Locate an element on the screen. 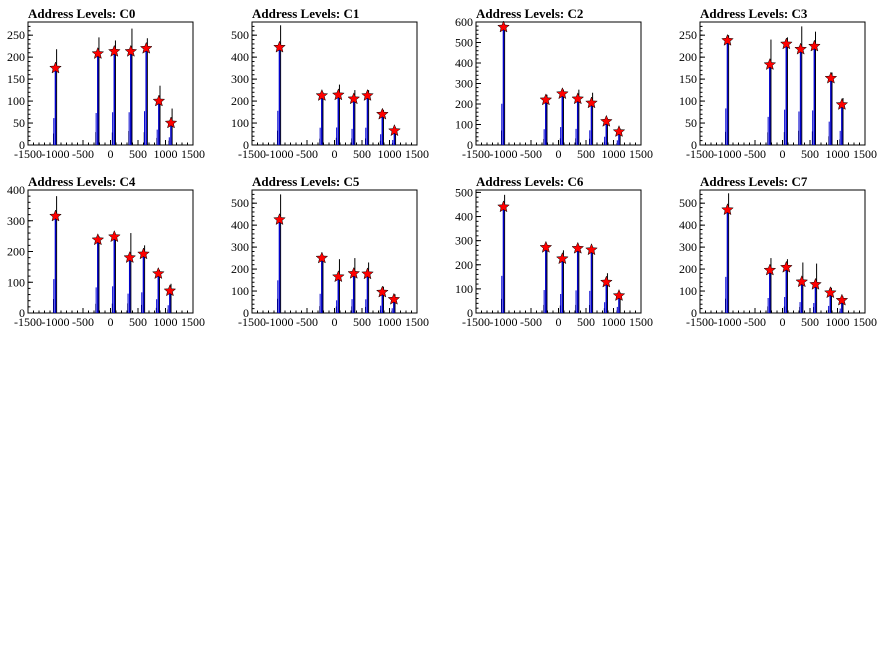 This screenshot has width=896, height=672. y-tick-label: 500 is located at coordinates (688, 203).